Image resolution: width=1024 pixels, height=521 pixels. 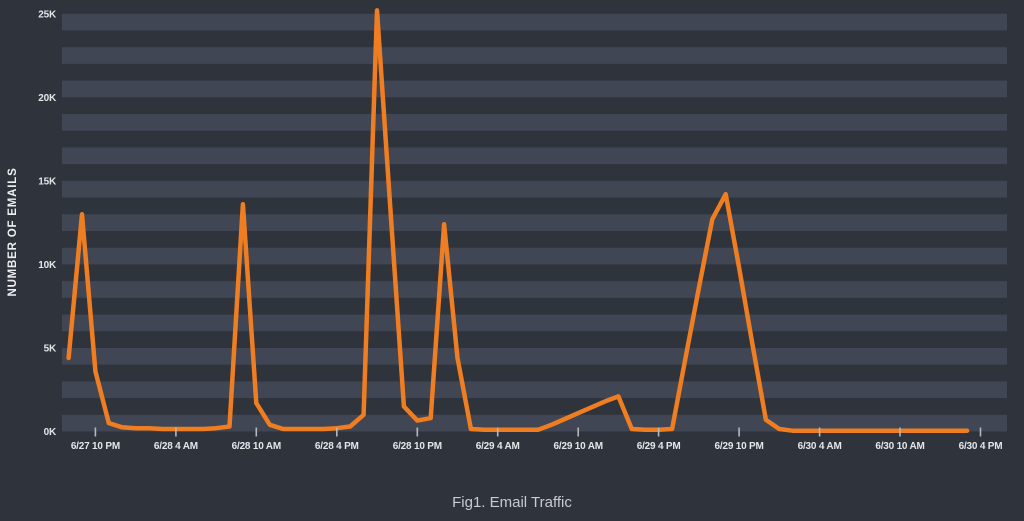 I want to click on y-tick-label: 0K, so click(x=50, y=432).